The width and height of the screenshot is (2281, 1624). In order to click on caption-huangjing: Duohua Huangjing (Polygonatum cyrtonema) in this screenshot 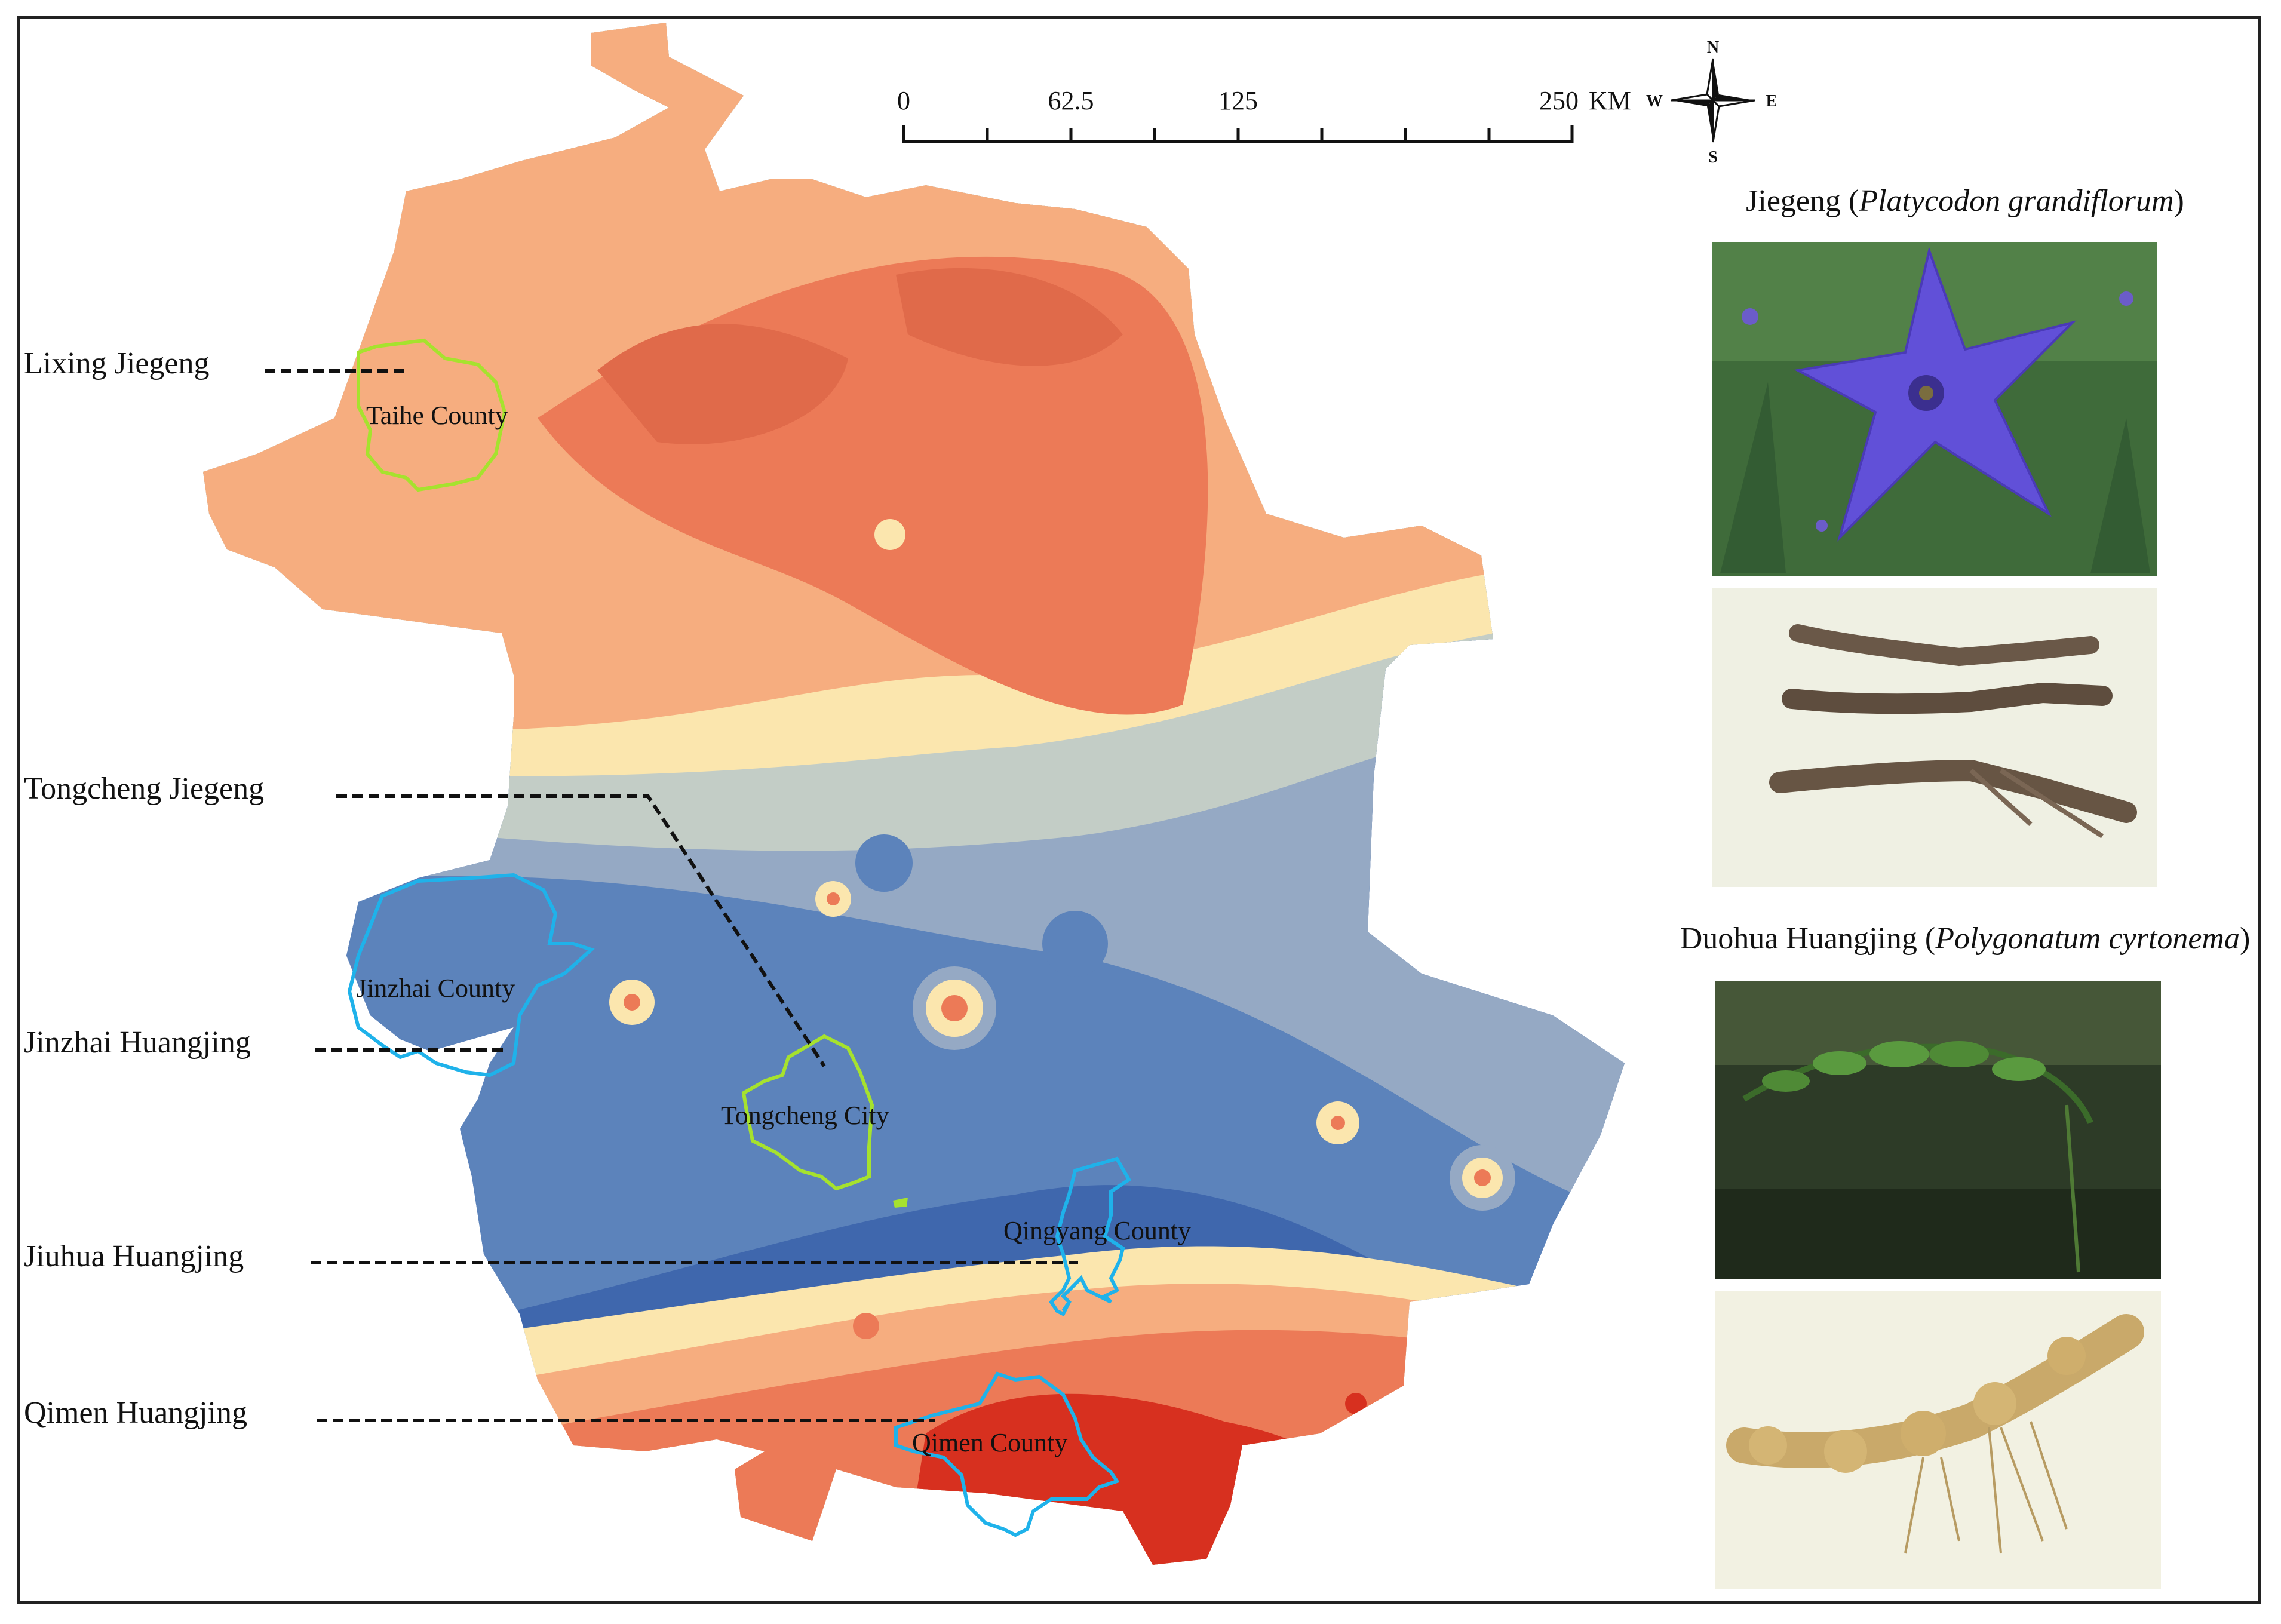, I will do `click(1965, 939)`.